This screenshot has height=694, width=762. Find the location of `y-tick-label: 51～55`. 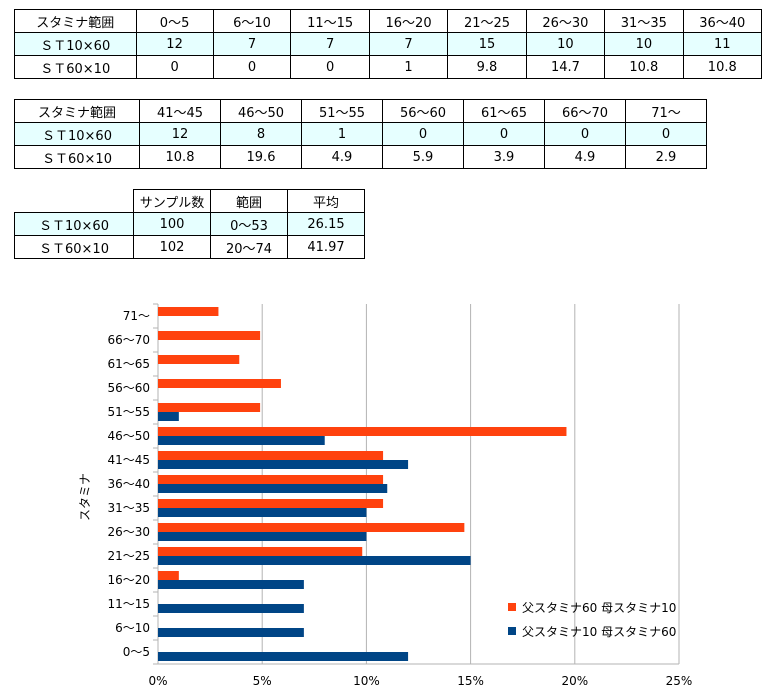

y-tick-label: 51～55 is located at coordinates (128, 412).